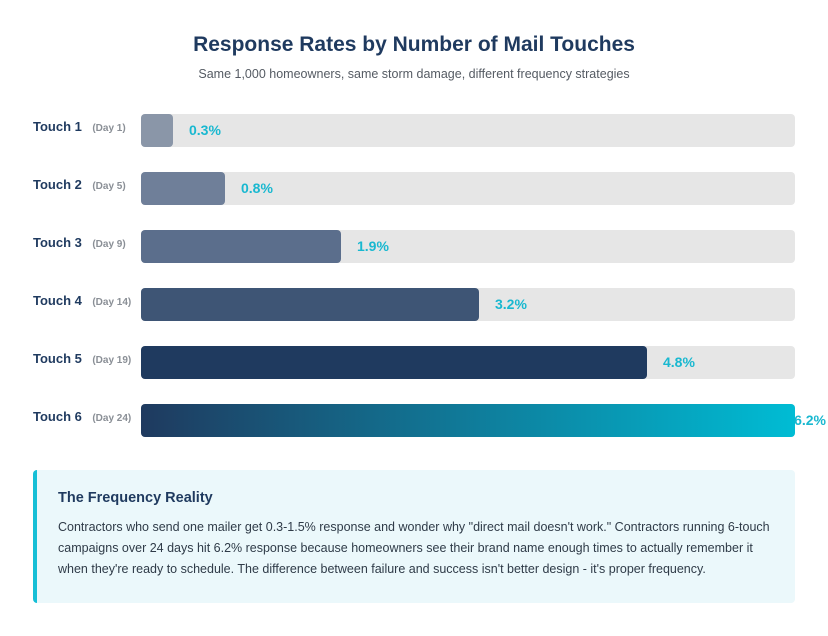 The image size is (828, 636). What do you see at coordinates (83, 244) in the screenshot?
I see `category-label: Touch 3 (Day 9)` at bounding box center [83, 244].